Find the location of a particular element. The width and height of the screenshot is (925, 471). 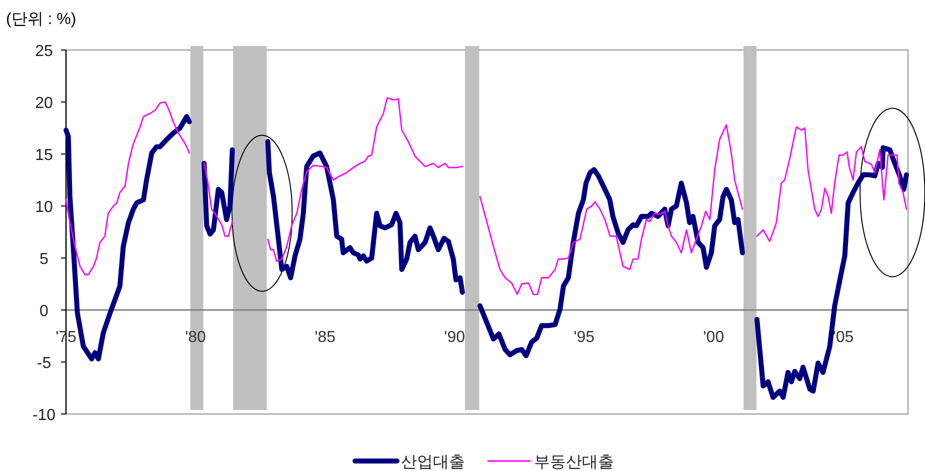

legend-label: 산업대출 is located at coordinates (433, 462).